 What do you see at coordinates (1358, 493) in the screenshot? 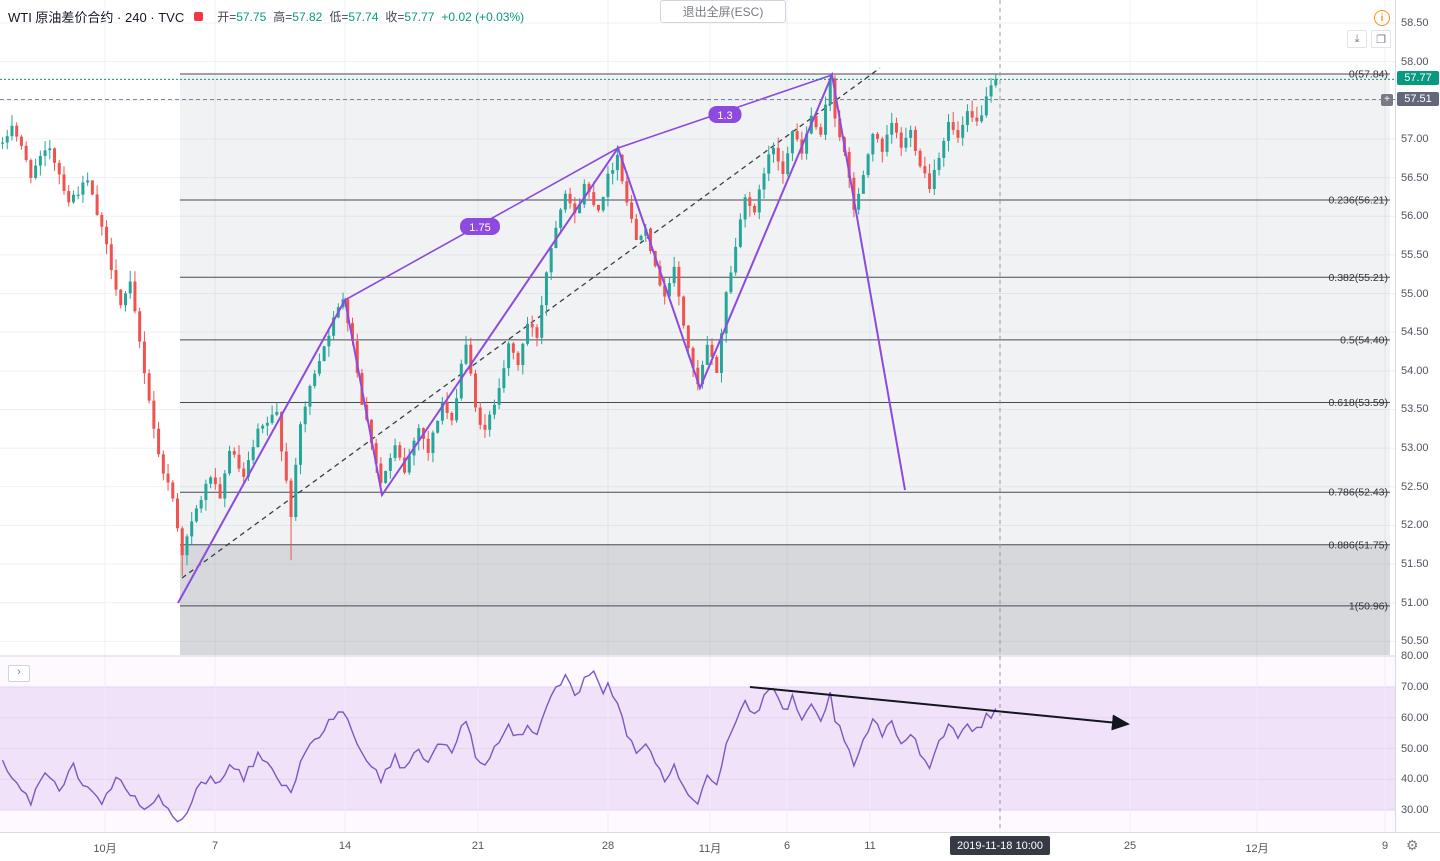
I see `fib-label: 0.786(52.43)` at bounding box center [1358, 493].